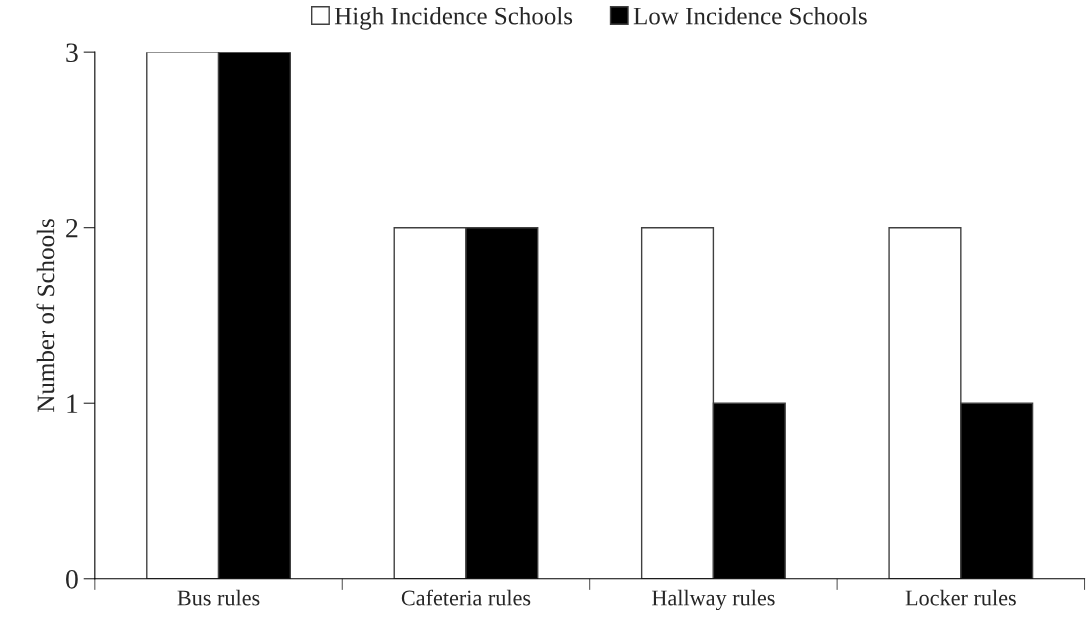 The image size is (1090, 636). Describe the element at coordinates (72, 403) in the screenshot. I see `y-tick-label: 1` at that location.